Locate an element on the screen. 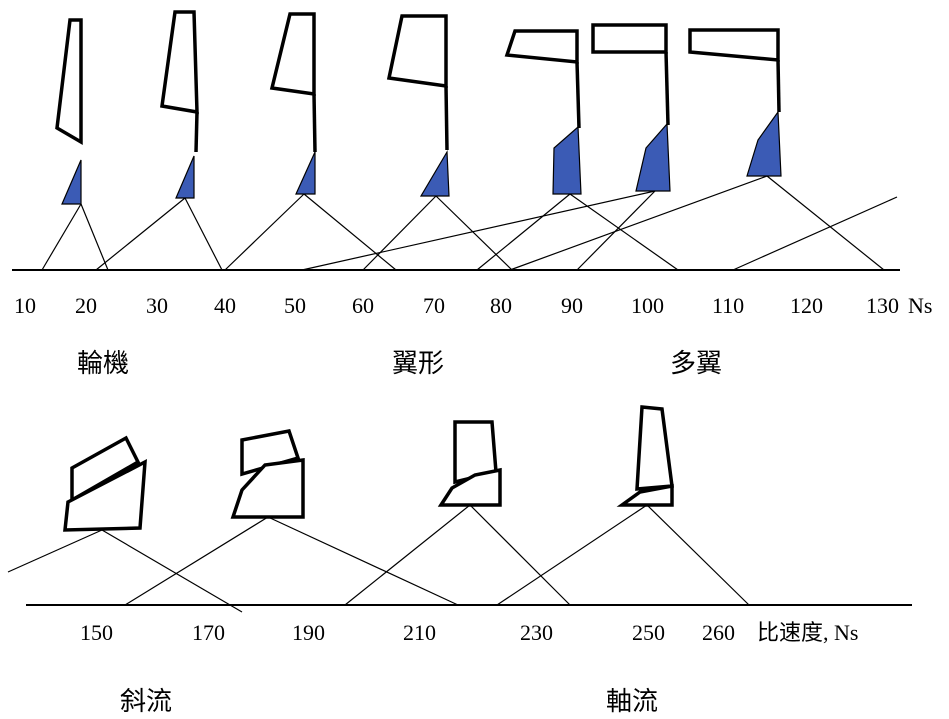 This screenshot has height=719, width=949. bottom-tick-label: 250 is located at coordinates (648, 632).